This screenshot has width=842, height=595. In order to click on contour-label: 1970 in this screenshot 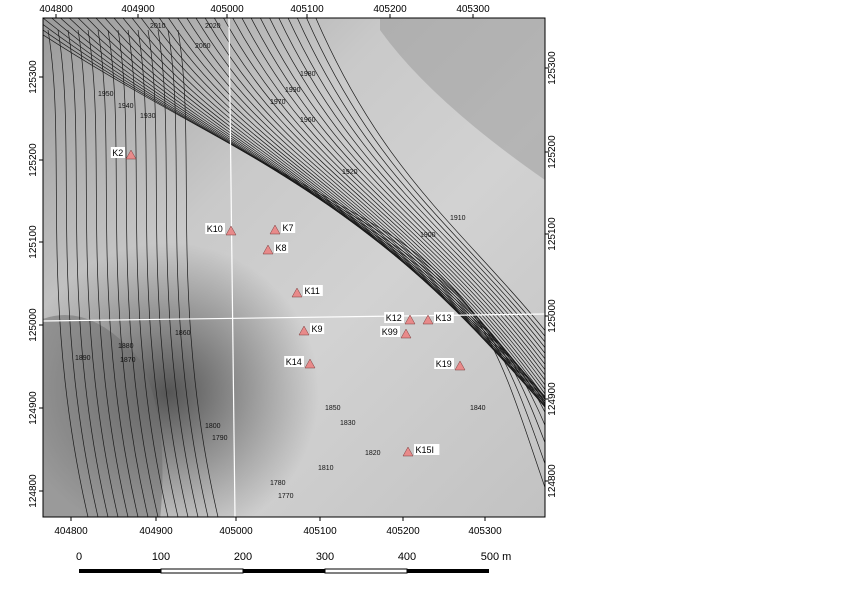, I will do `click(278, 102)`.